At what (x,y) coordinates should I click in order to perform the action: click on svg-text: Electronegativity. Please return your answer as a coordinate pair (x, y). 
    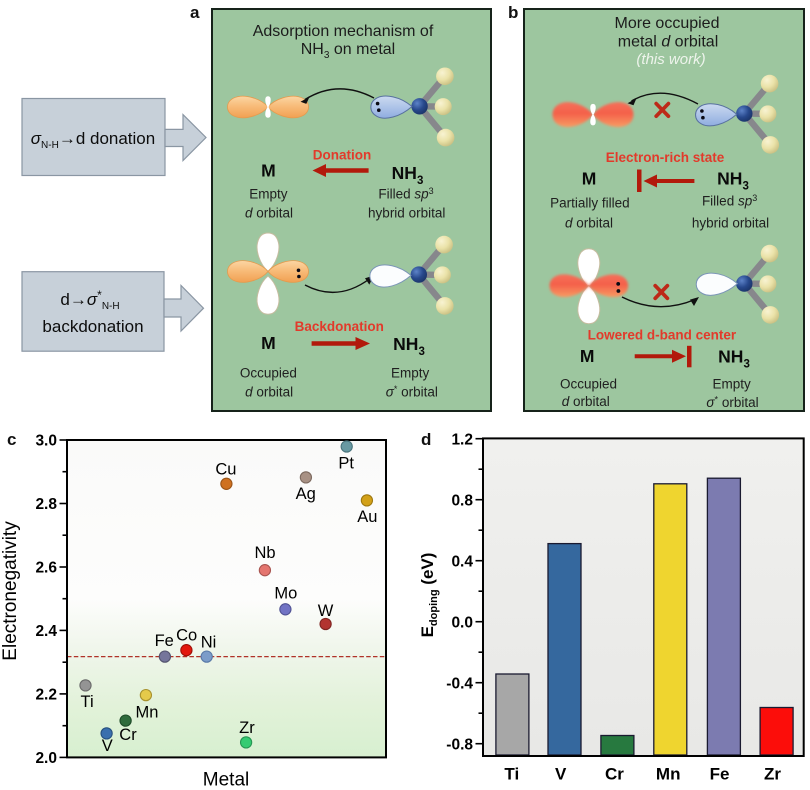
    Looking at the image, I should click on (10, 591).